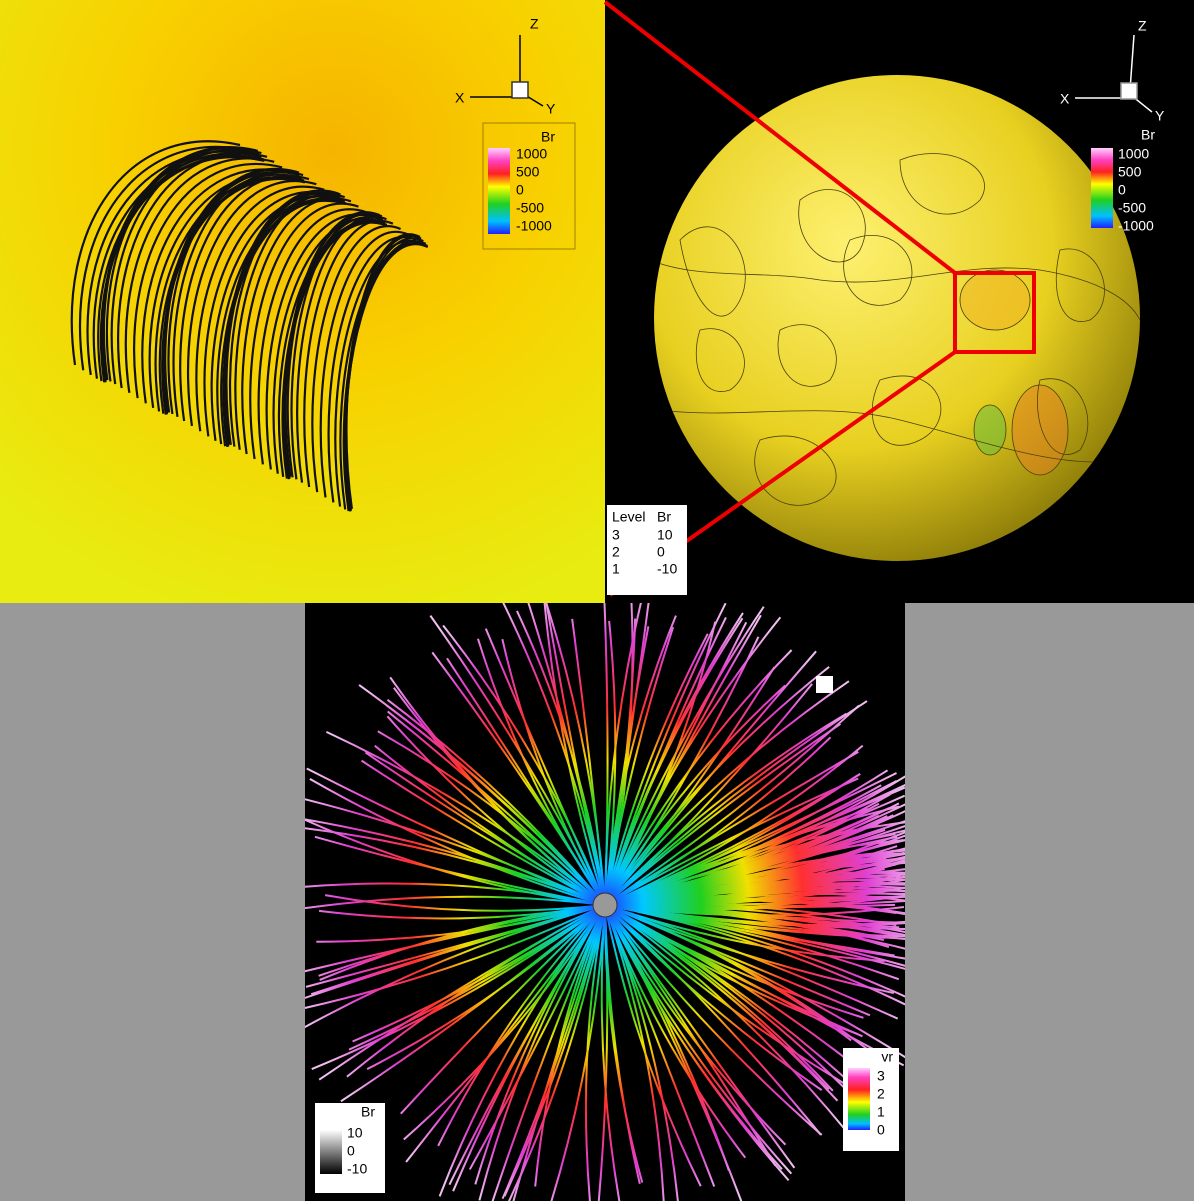  Describe the element at coordinates (667, 569) in the screenshot. I see `table-cell: -10` at that location.